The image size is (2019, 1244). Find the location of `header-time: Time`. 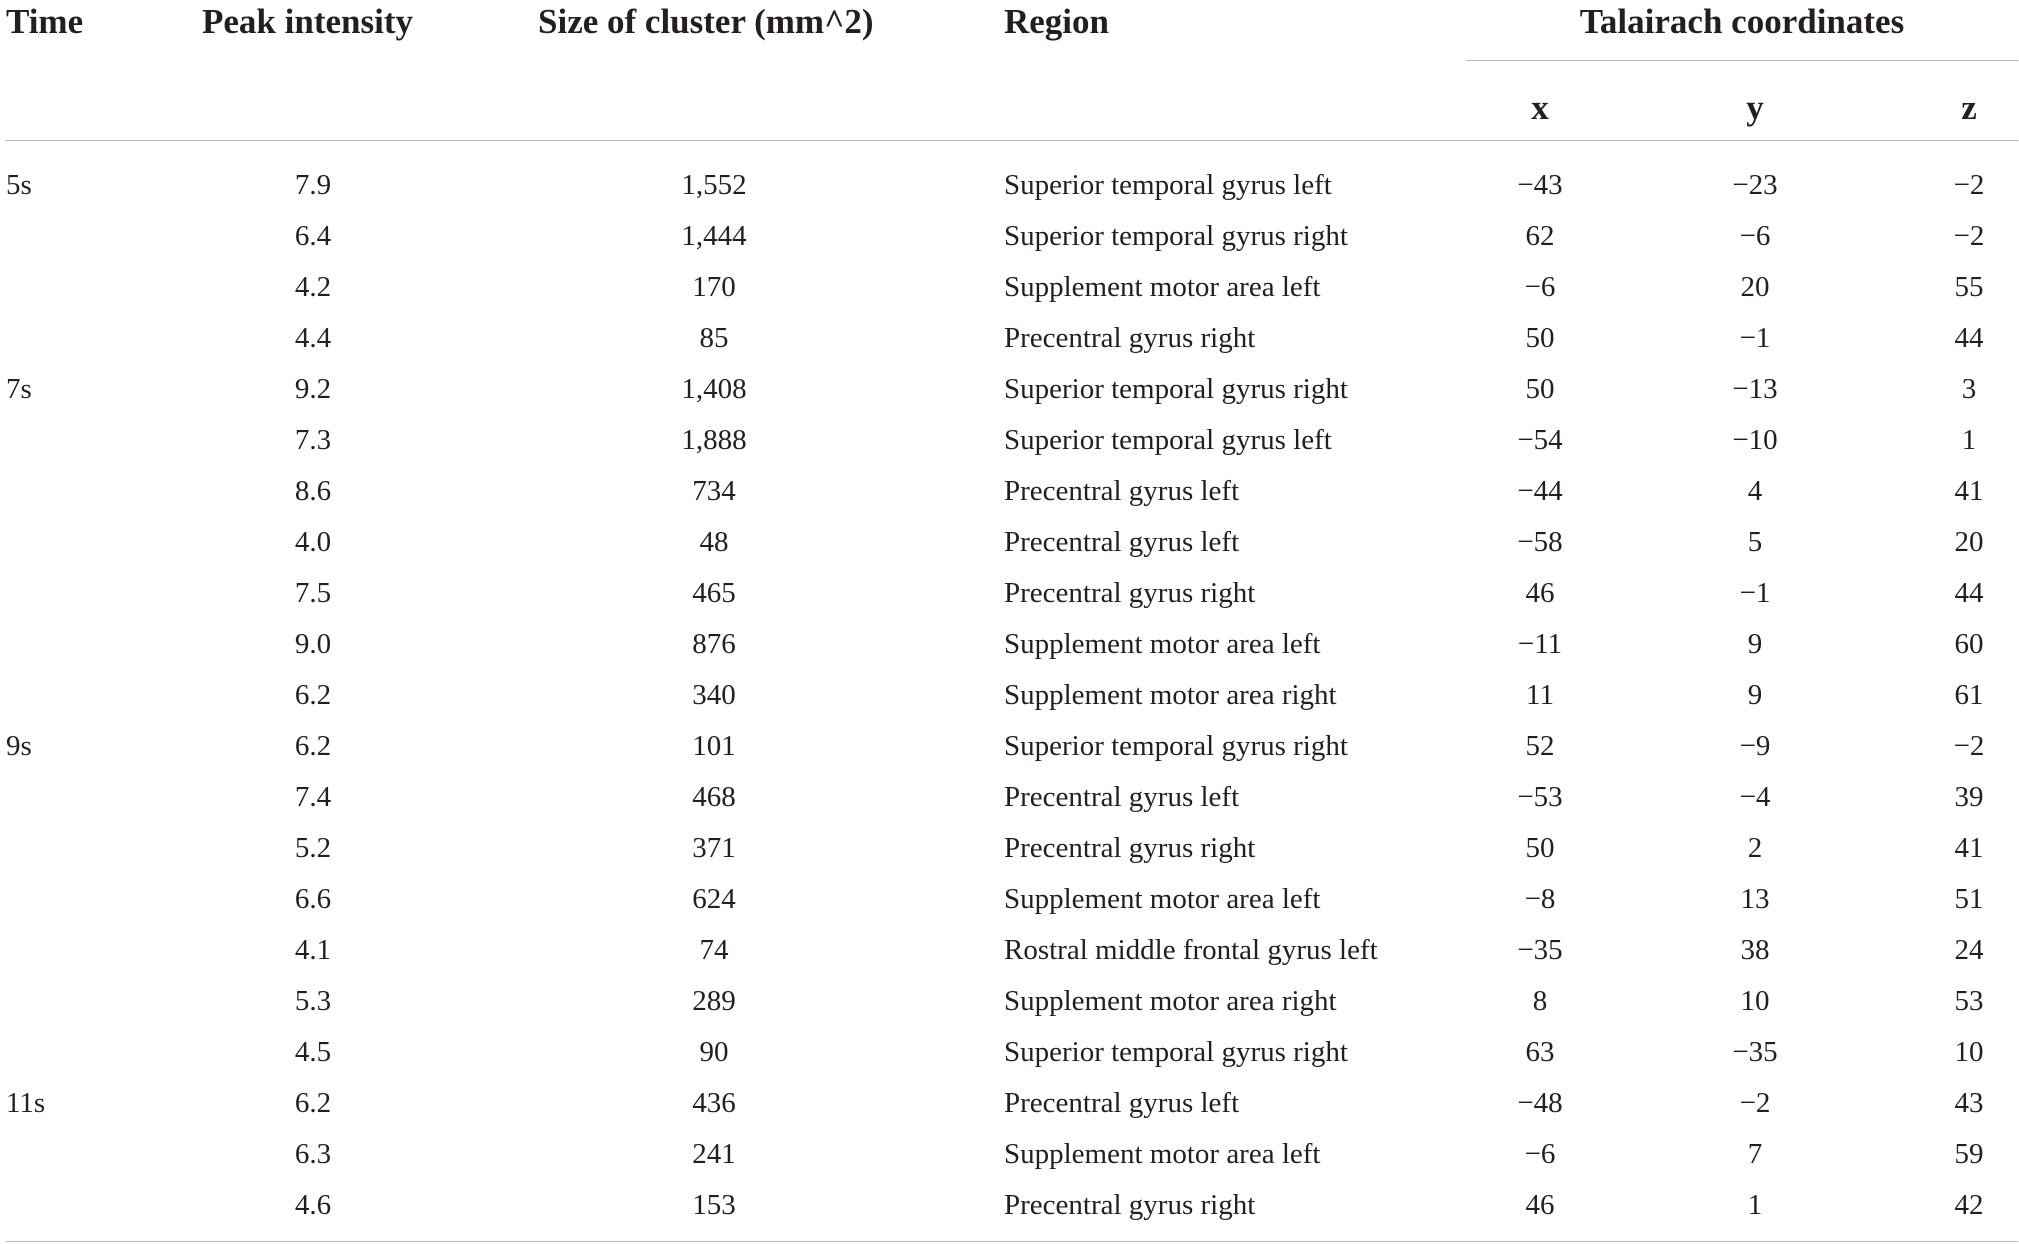

header-time: Time is located at coordinates (45, 21).